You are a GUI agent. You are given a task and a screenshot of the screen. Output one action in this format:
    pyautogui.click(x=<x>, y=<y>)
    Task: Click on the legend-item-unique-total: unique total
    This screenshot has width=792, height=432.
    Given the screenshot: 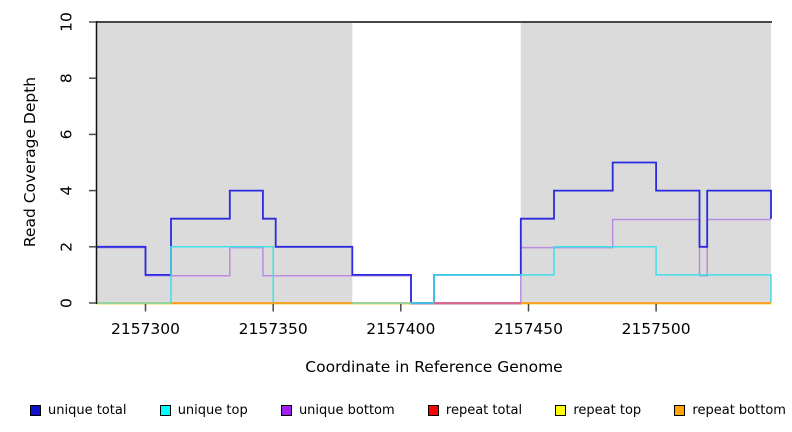 What is the action you would take?
    pyautogui.click(x=78, y=410)
    